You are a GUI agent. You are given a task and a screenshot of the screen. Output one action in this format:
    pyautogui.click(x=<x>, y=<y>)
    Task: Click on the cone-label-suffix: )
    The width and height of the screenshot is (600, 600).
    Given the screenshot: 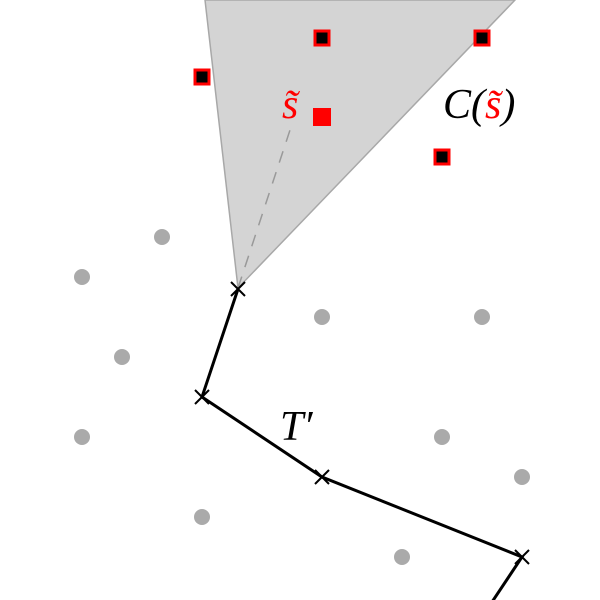 What is the action you would take?
    pyautogui.click(x=507, y=105)
    